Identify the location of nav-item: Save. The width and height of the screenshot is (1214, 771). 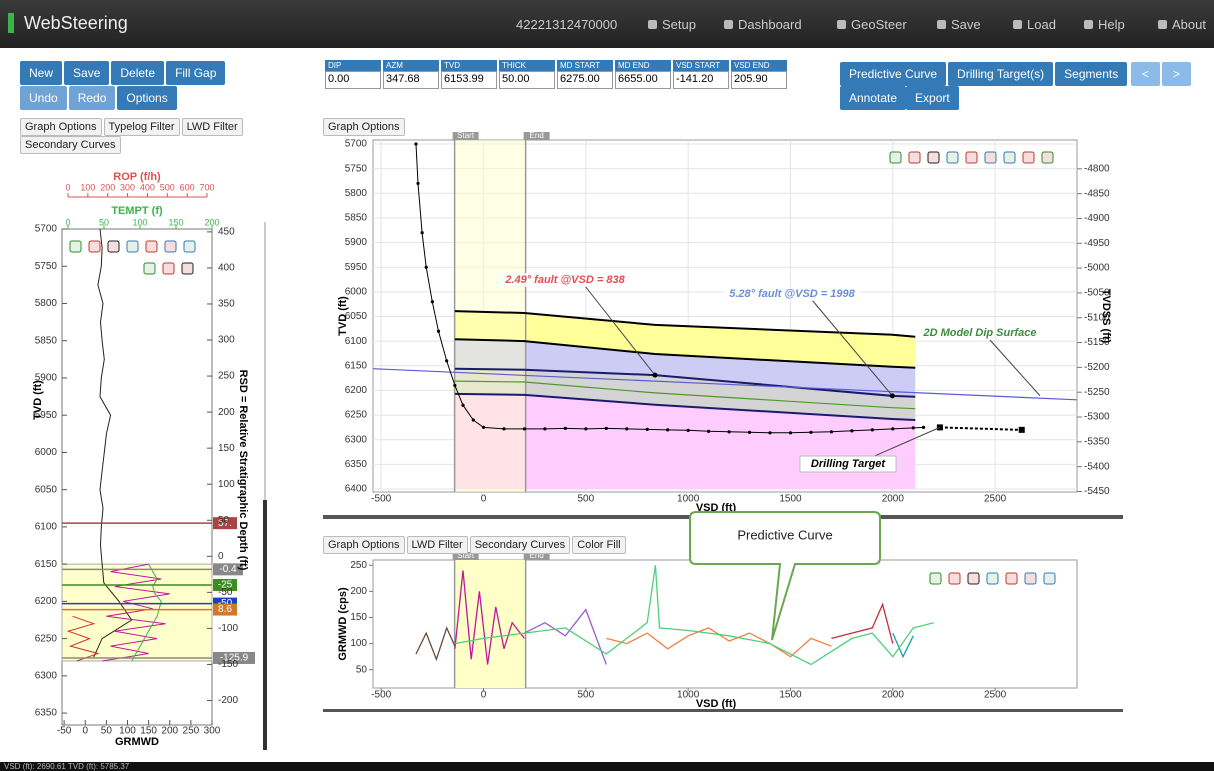
(959, 24).